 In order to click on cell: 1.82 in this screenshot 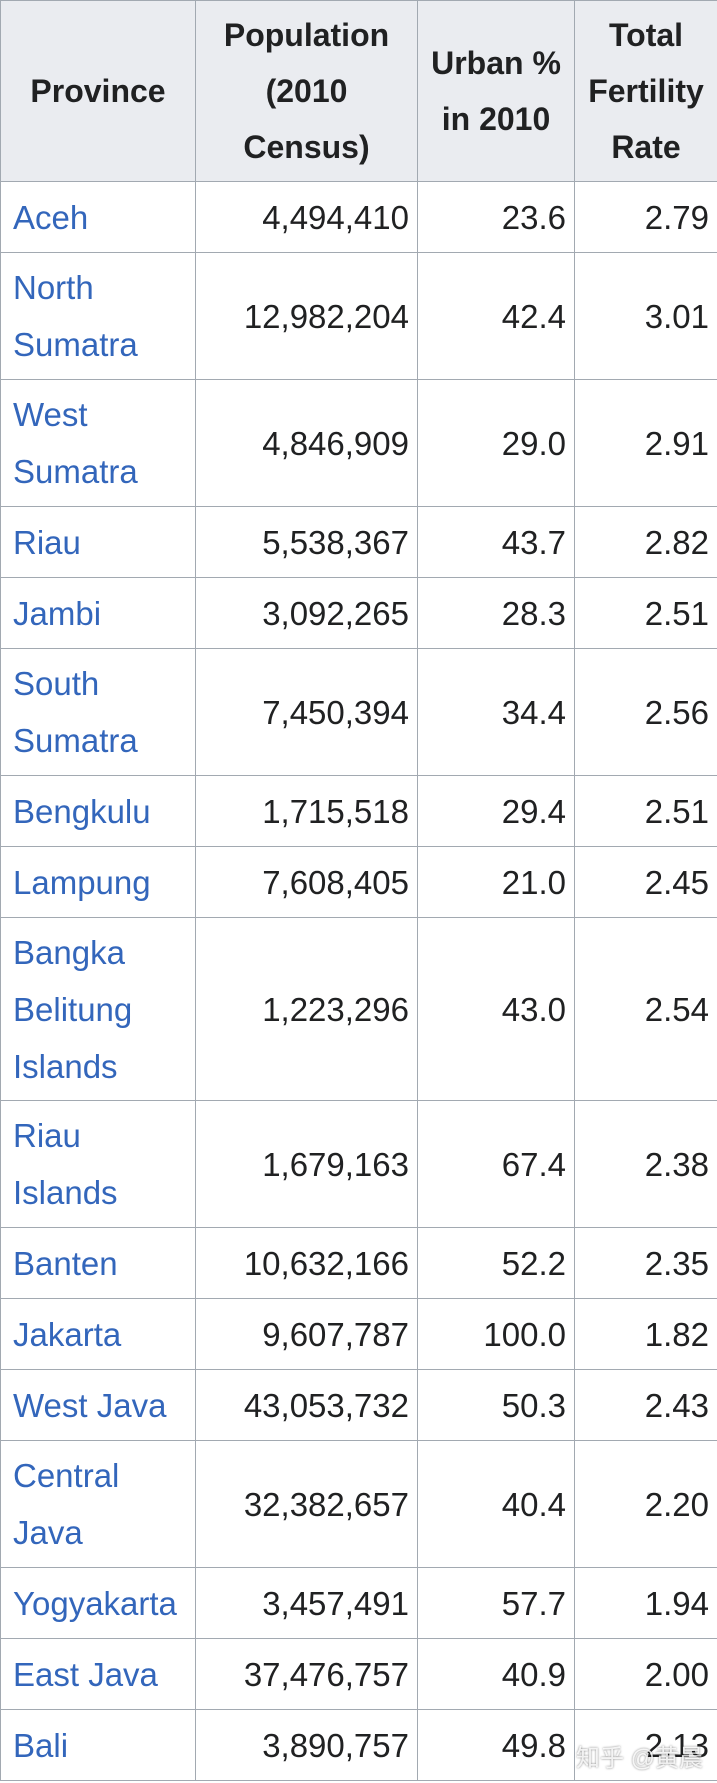, I will do `click(645, 1334)`.